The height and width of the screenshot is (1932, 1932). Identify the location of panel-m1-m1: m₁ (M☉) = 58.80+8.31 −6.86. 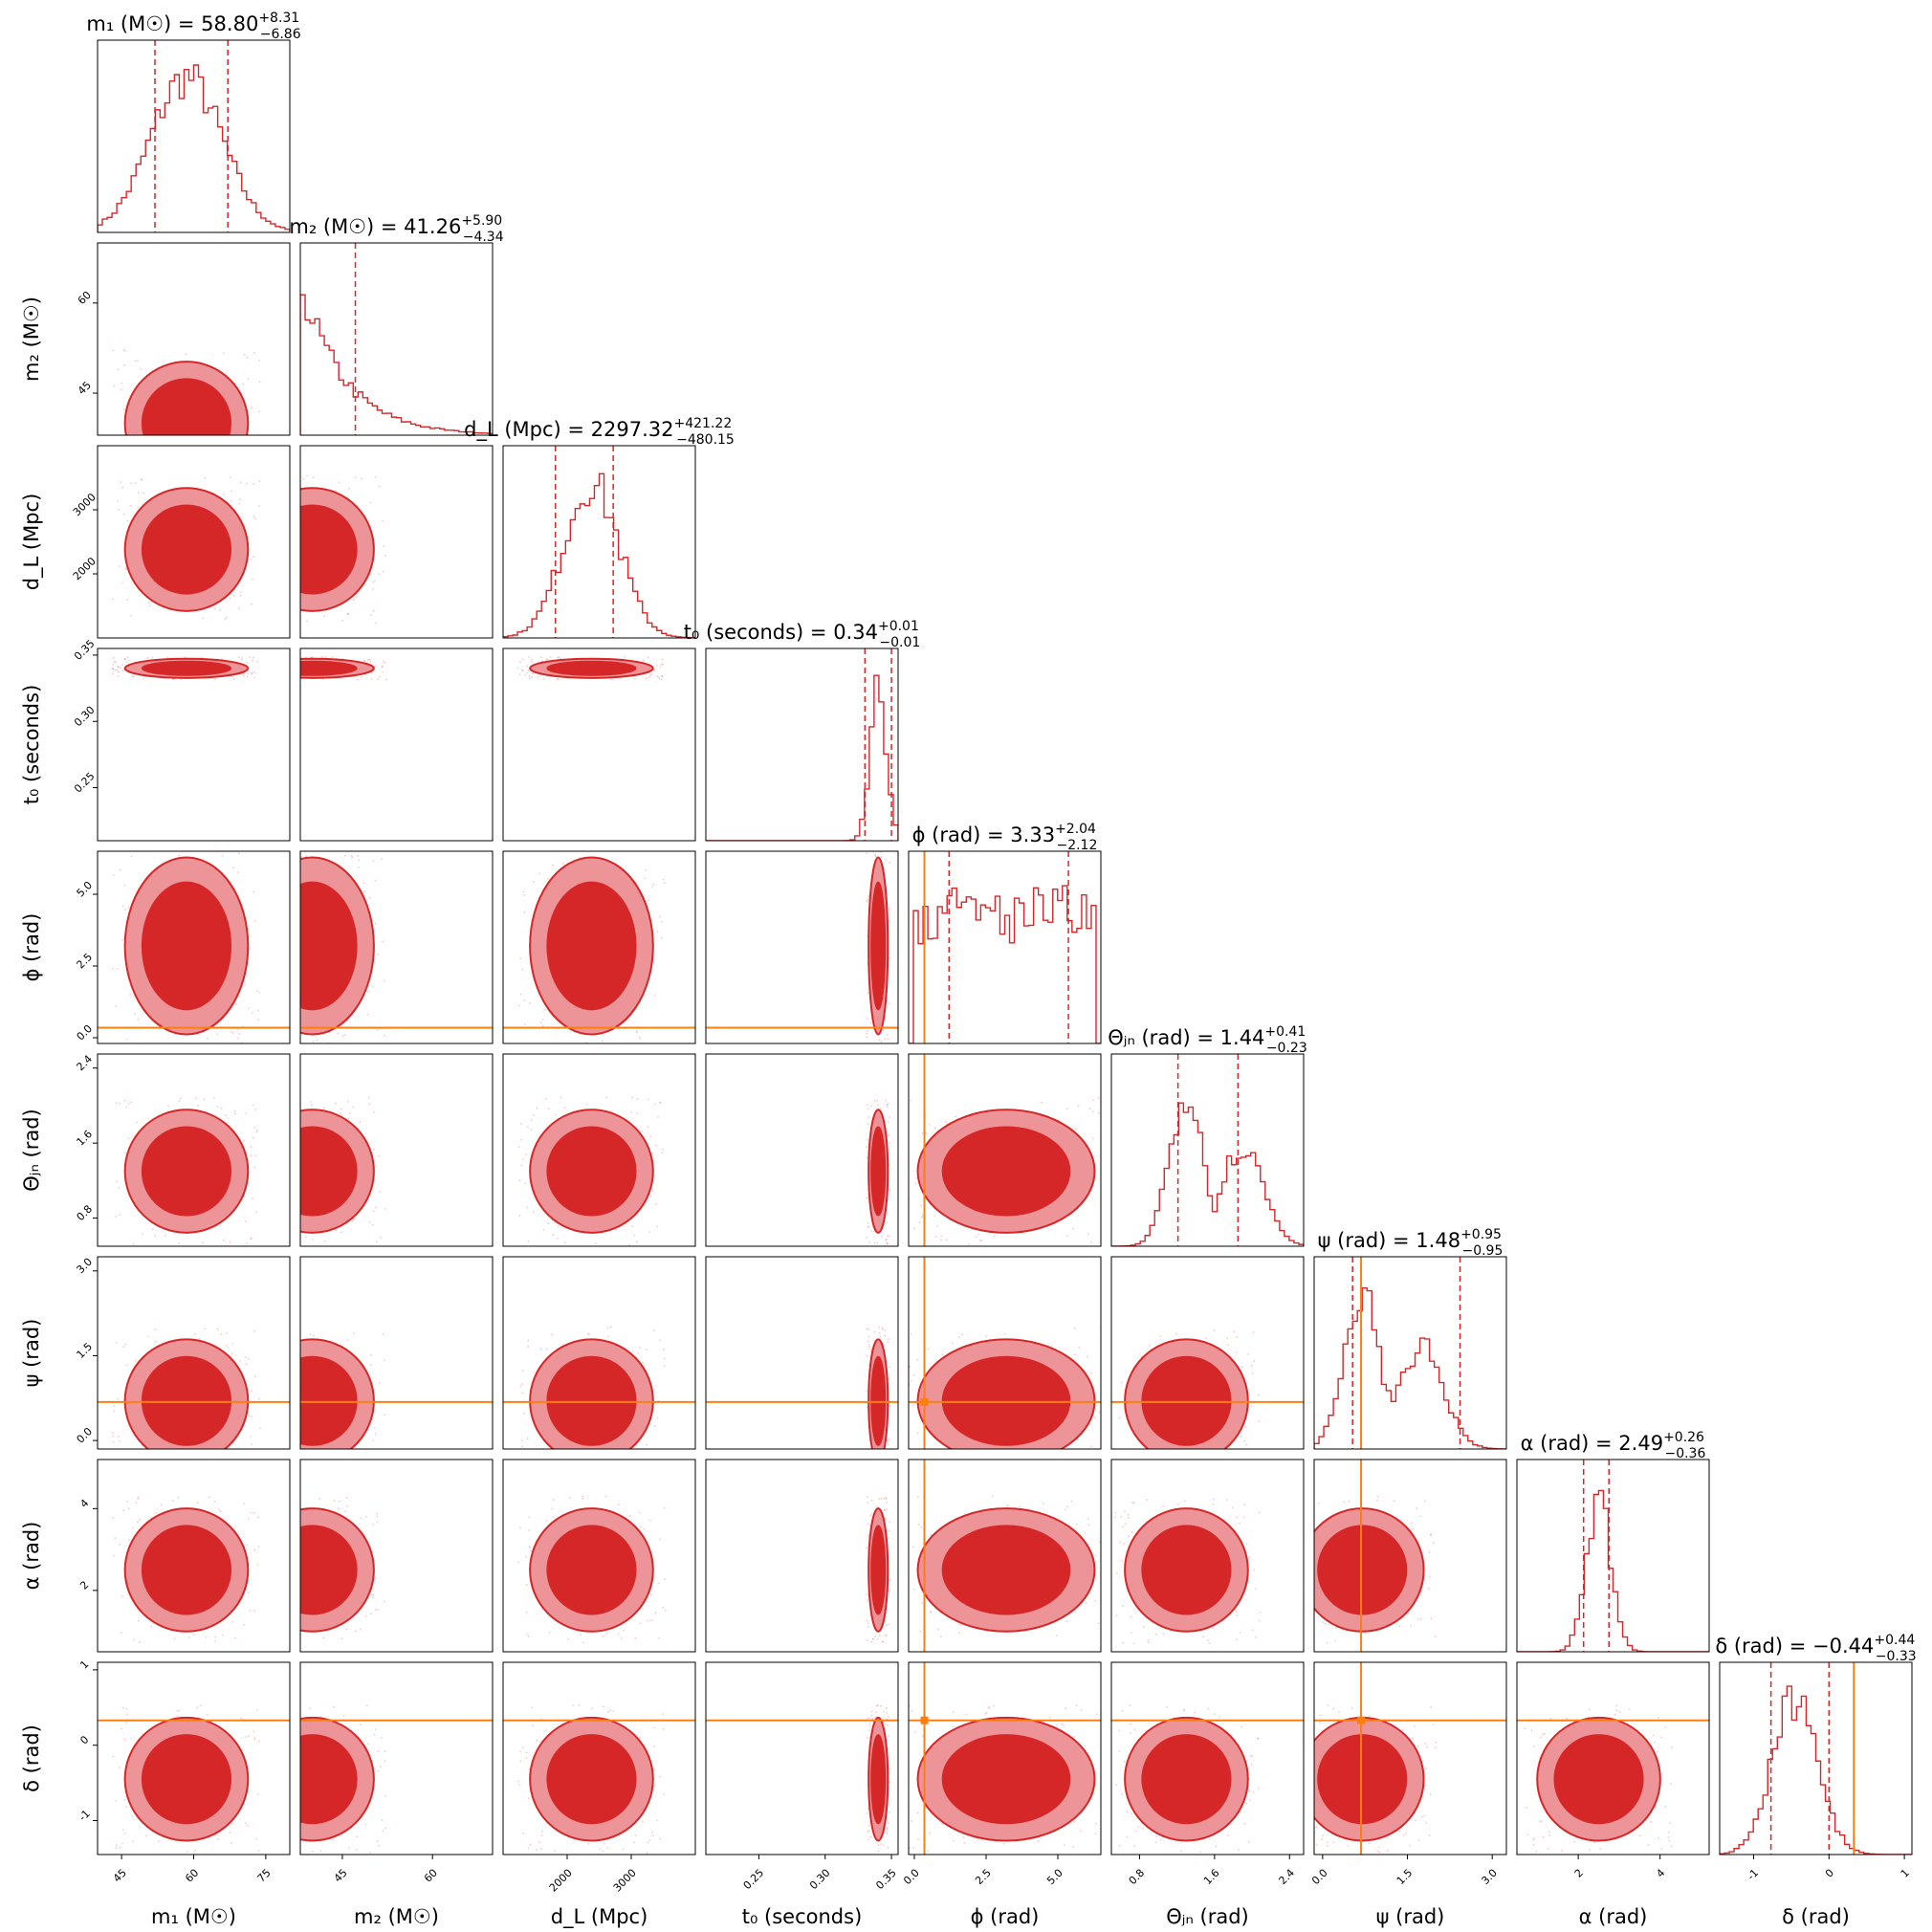
(193, 122).